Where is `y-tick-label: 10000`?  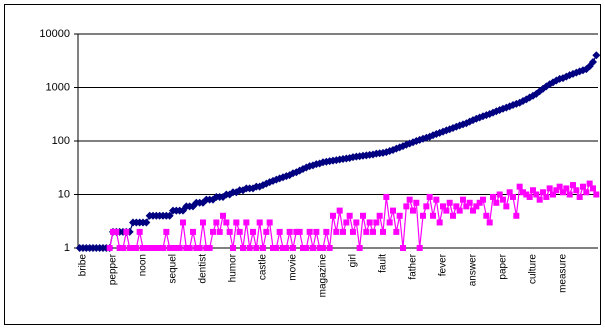
y-tick-label: 10000 is located at coordinates (54, 34).